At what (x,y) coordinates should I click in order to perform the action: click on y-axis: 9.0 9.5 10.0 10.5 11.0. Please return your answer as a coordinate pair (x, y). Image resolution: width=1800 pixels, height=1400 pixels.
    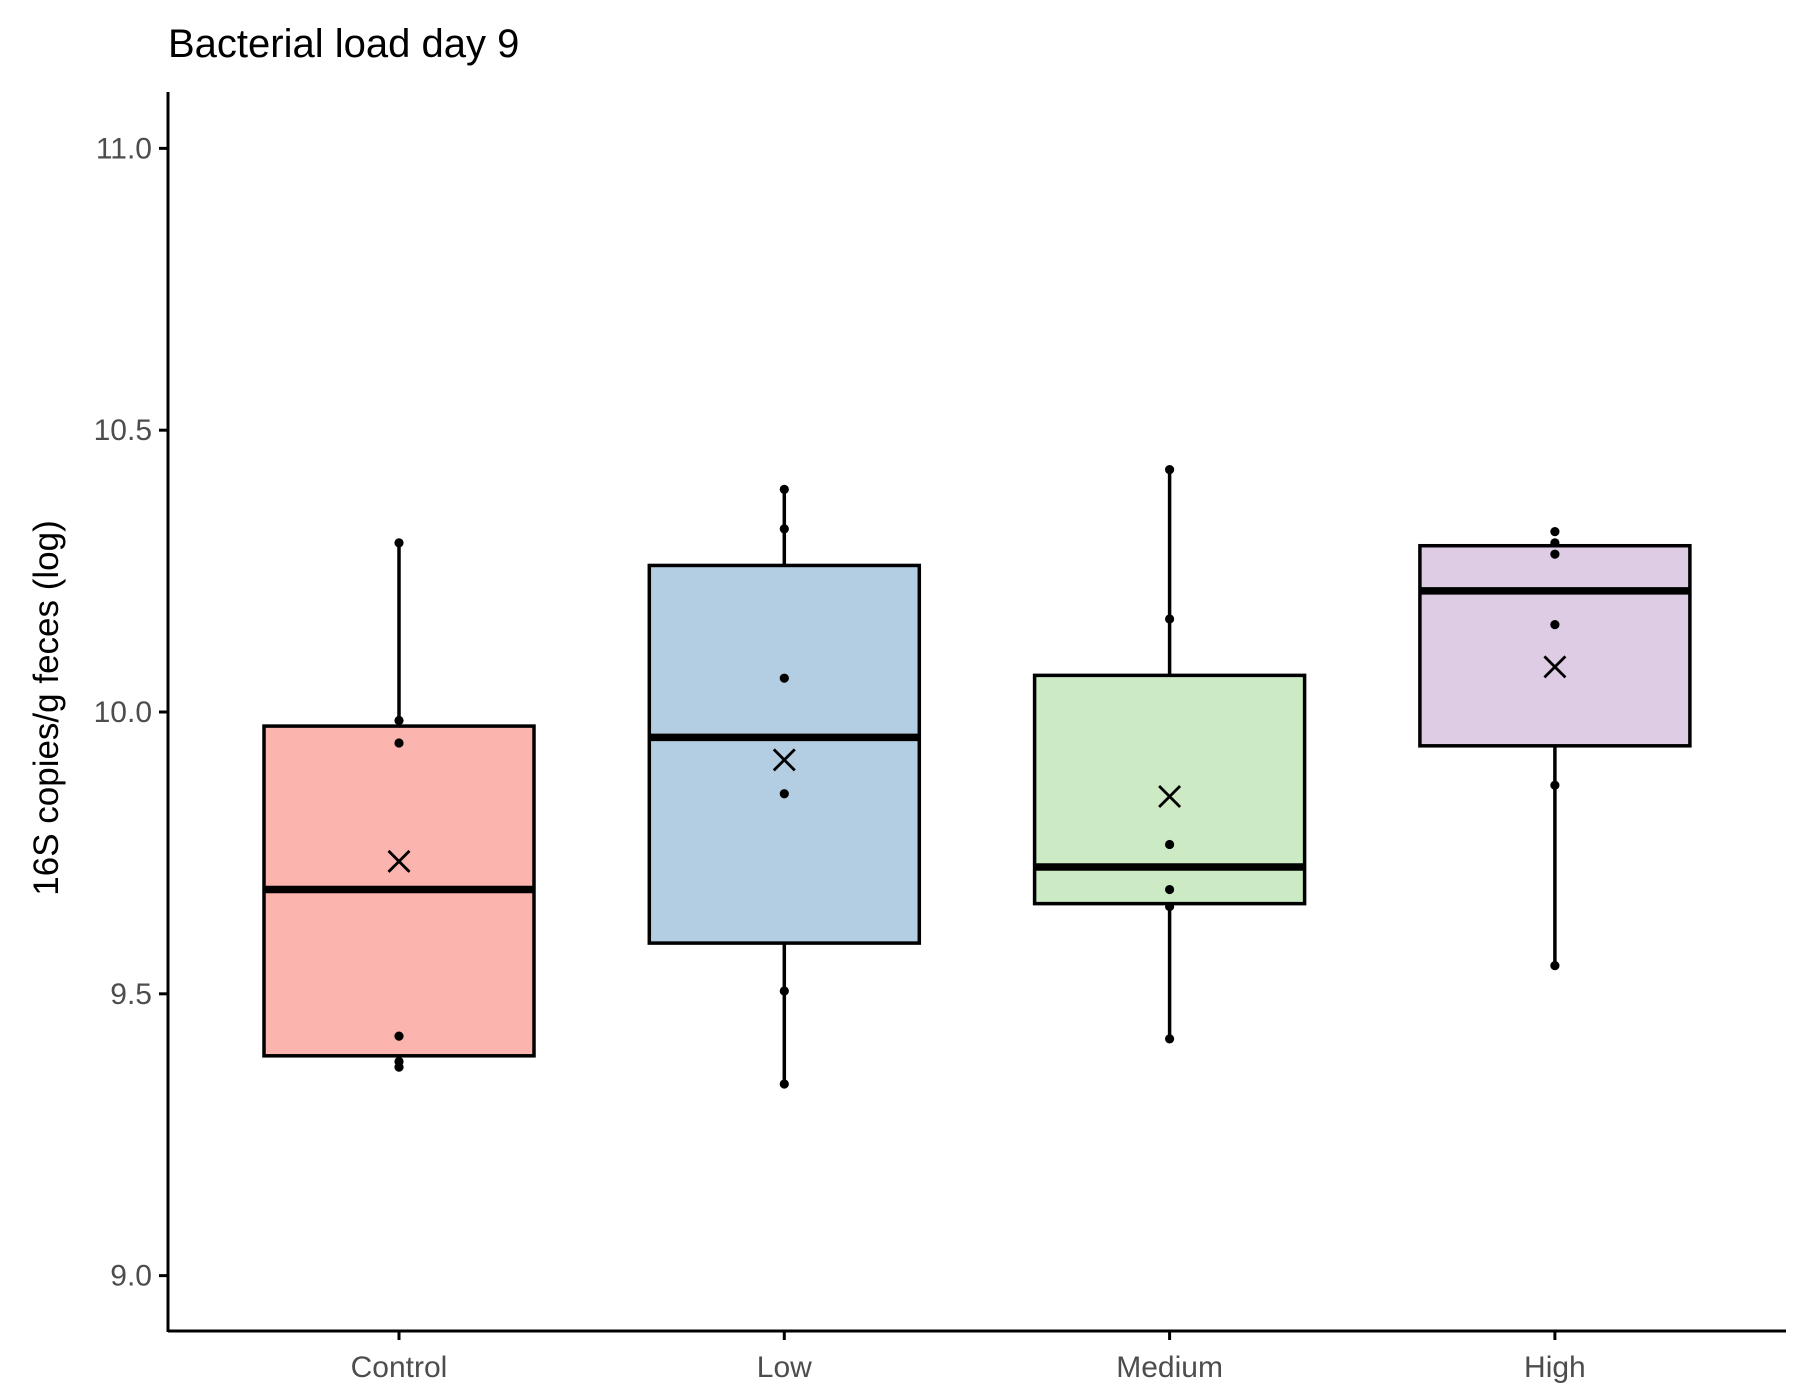
    Looking at the image, I should click on (132, 712).